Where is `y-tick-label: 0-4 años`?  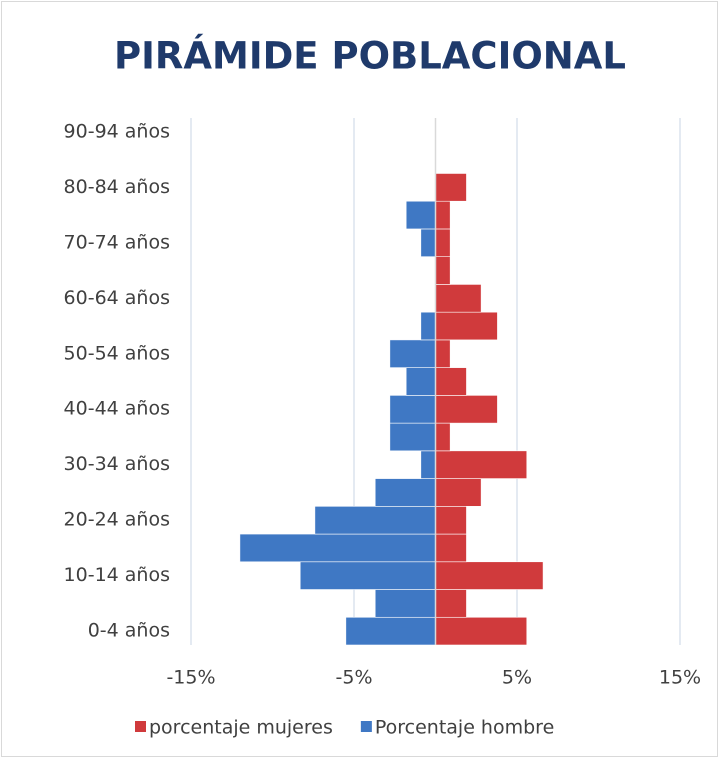
y-tick-label: 0-4 años is located at coordinates (129, 631).